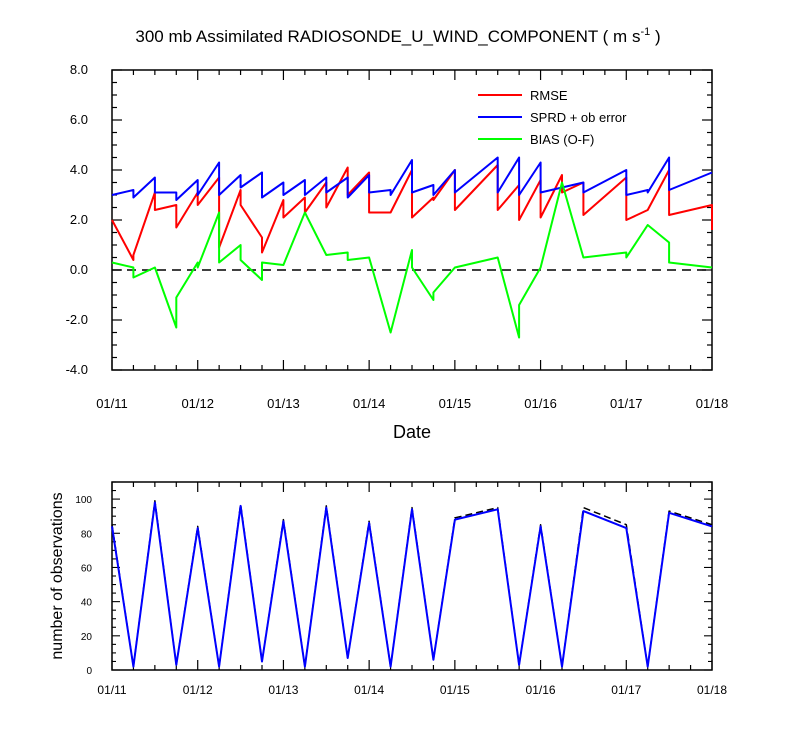 This screenshot has width=800, height=755. What do you see at coordinates (57, 575) in the screenshot?
I see `y-axis-label: number of observations` at bounding box center [57, 575].